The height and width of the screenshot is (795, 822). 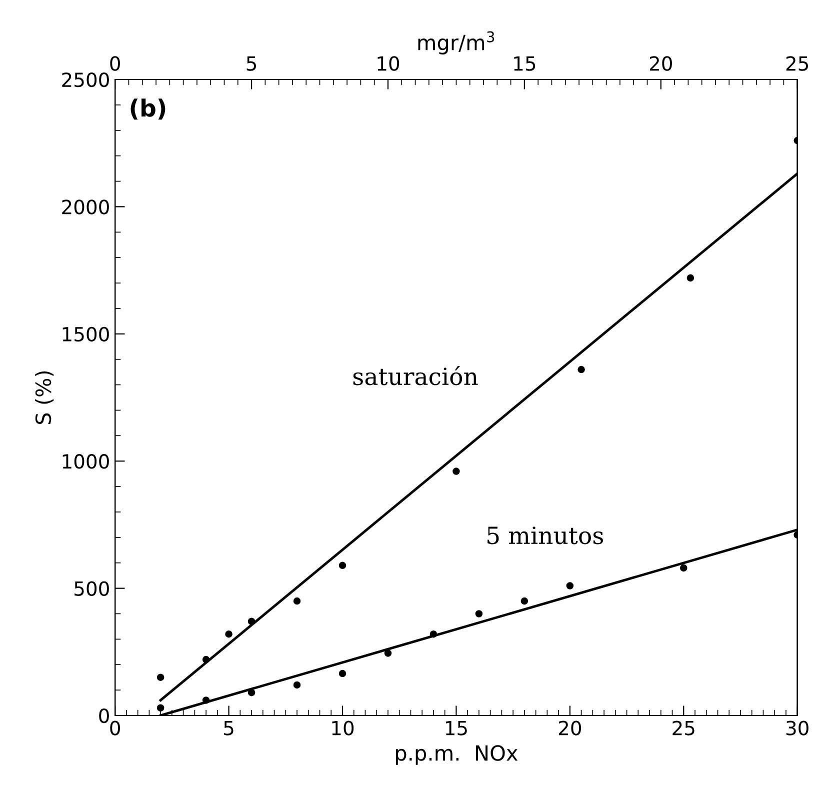 I want to click on y-tick-label: 2000, so click(x=85, y=207).